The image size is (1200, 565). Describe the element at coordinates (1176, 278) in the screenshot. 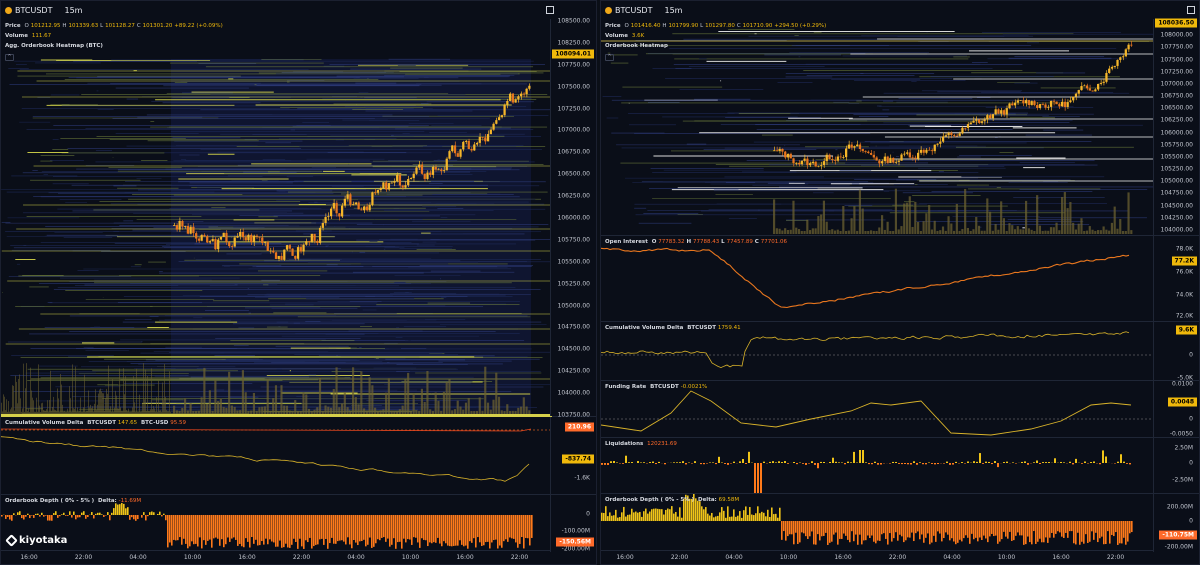

I see `right-oi-axis: 78.0K 76.0K 74.0K 72.0K 77.2K` at that location.